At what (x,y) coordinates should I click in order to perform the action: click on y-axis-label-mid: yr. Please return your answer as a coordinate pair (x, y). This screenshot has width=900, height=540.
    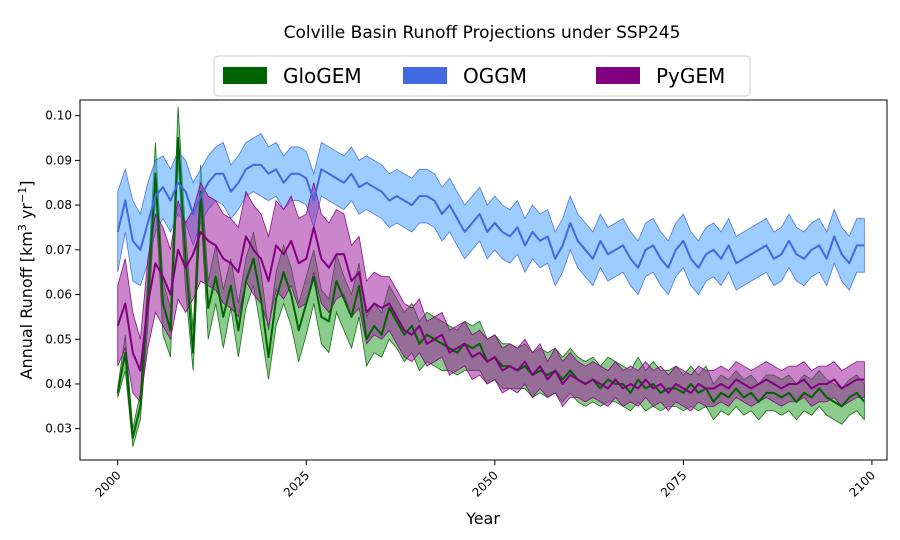
    Looking at the image, I should click on (26, 214).